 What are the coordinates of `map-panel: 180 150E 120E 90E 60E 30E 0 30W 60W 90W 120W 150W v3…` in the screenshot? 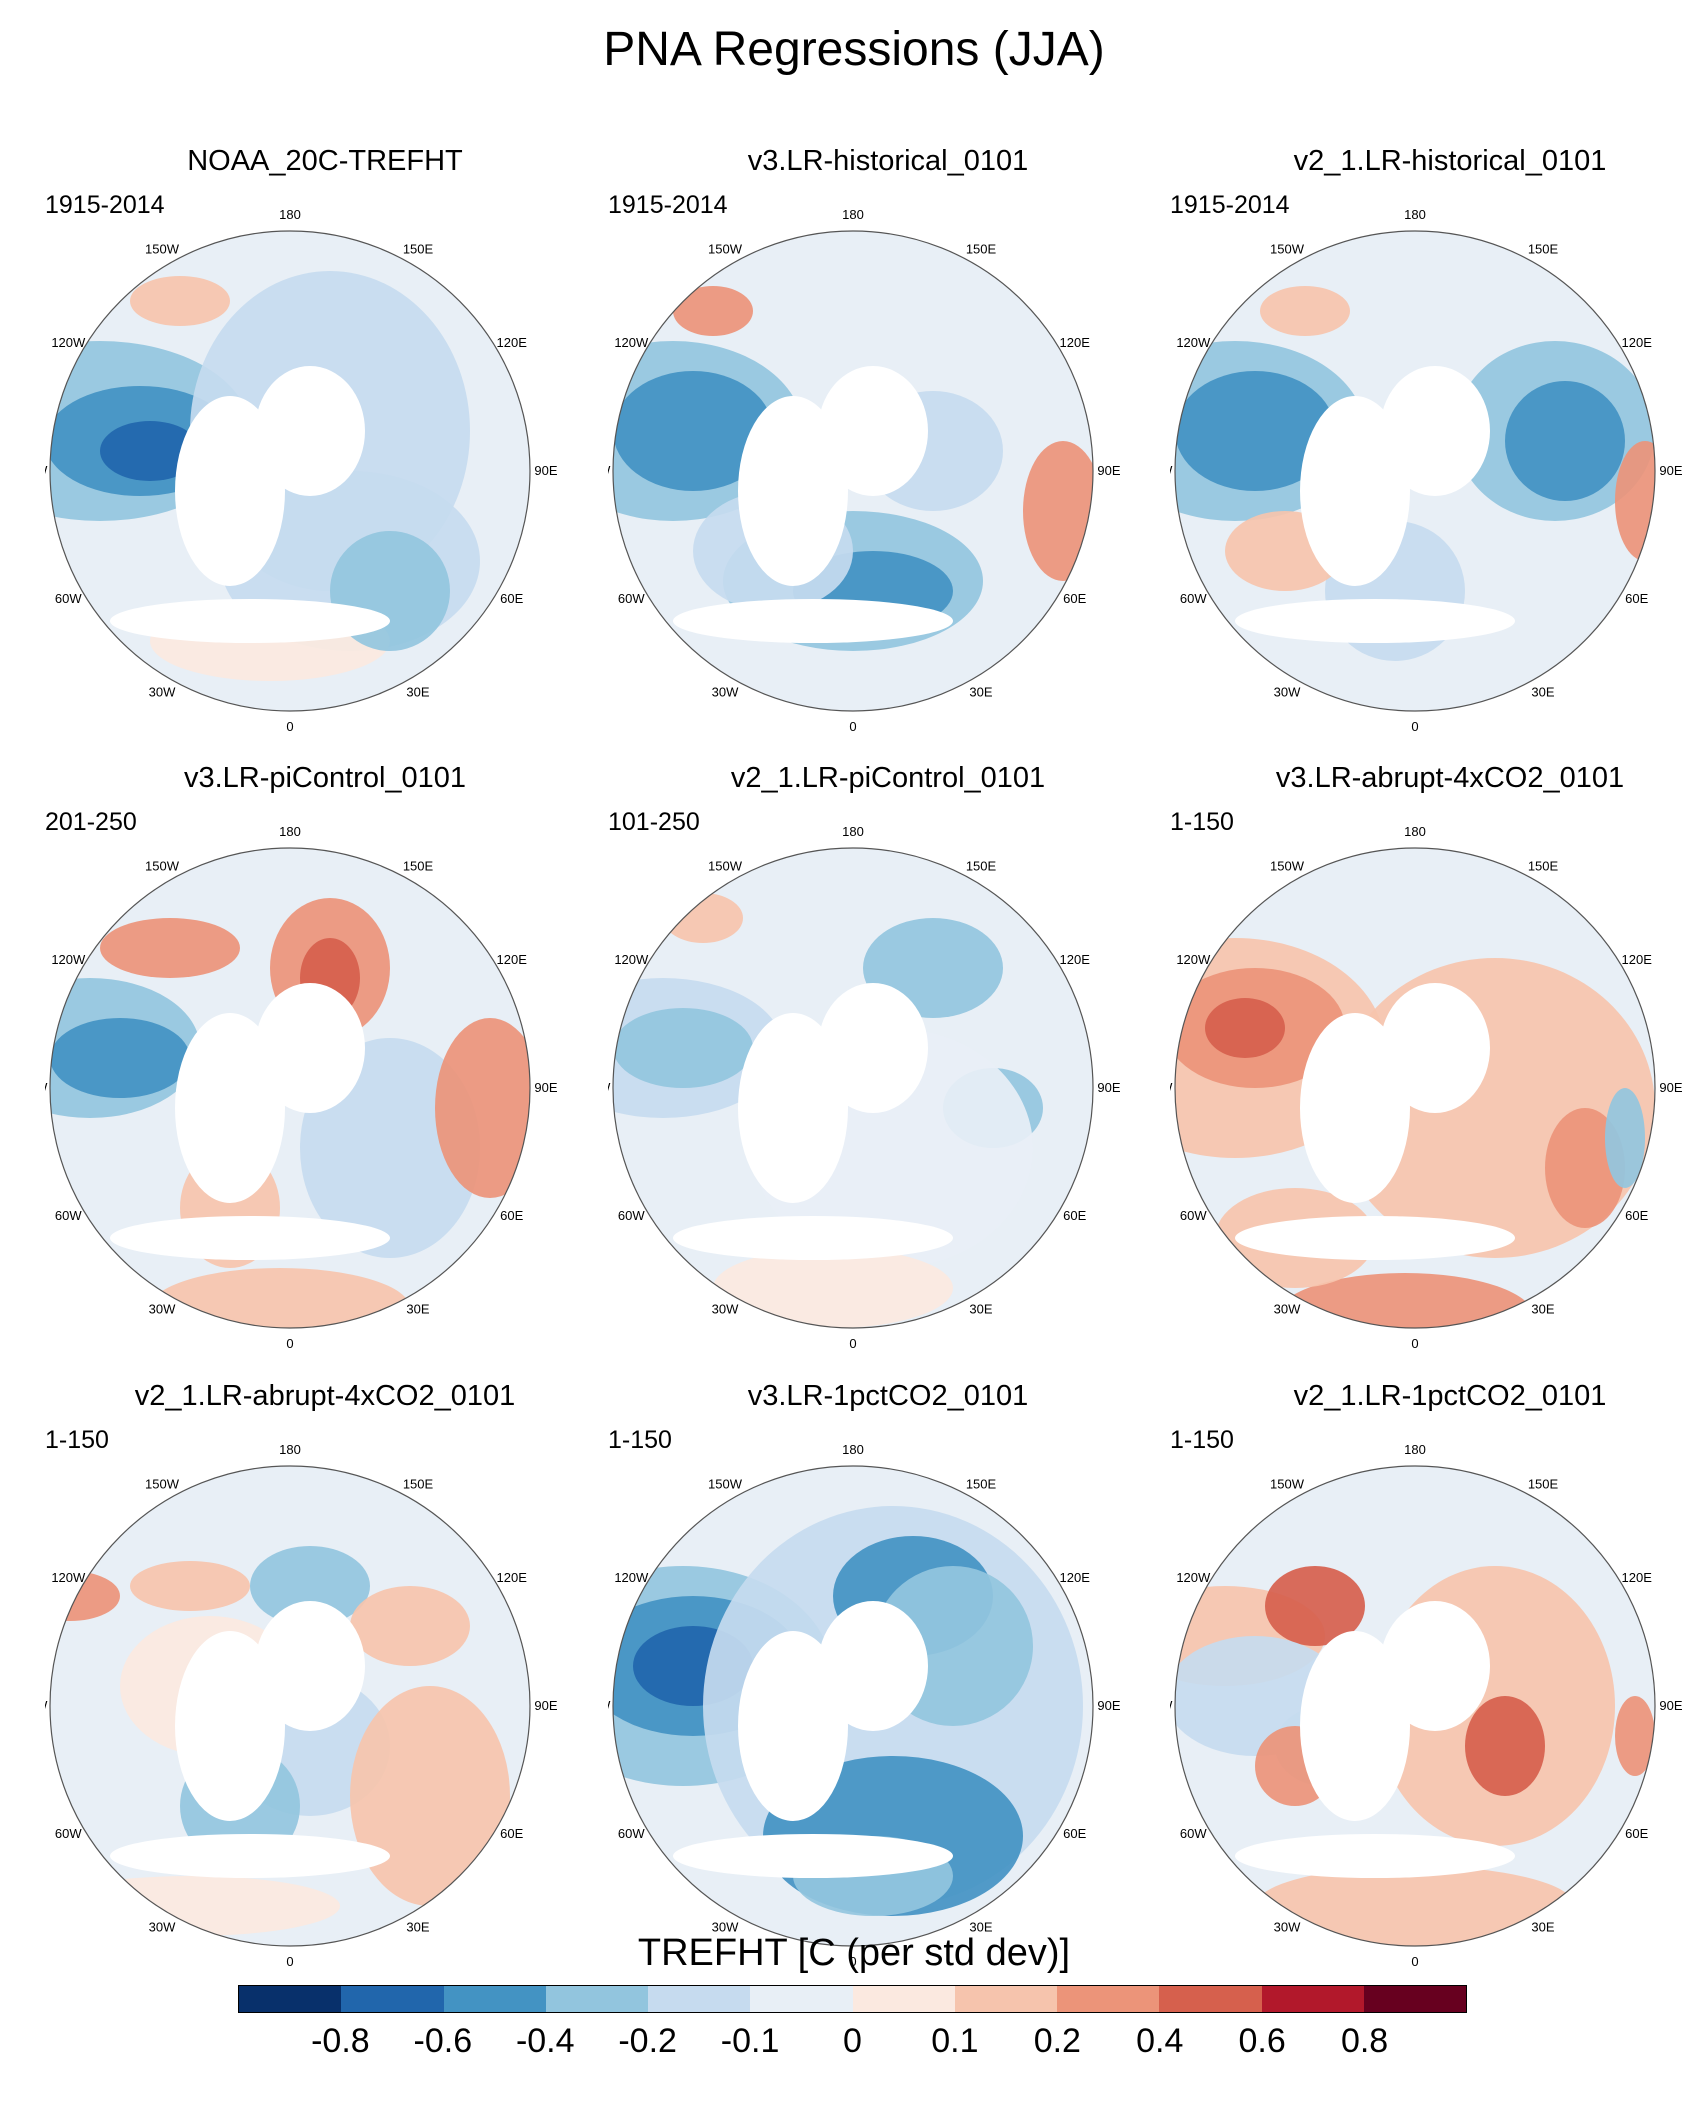 It's located at (1439, 1062).